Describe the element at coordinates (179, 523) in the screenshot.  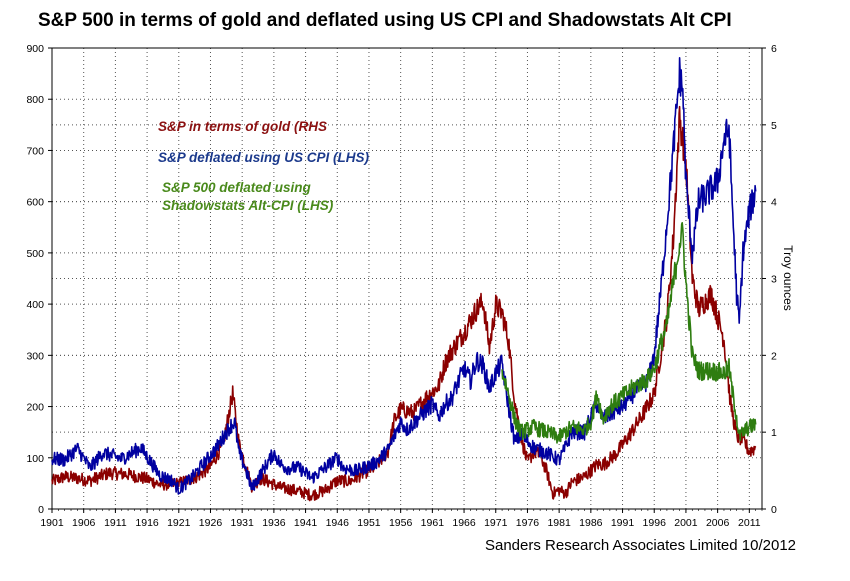
I see `x-tick-label: 1921` at that location.